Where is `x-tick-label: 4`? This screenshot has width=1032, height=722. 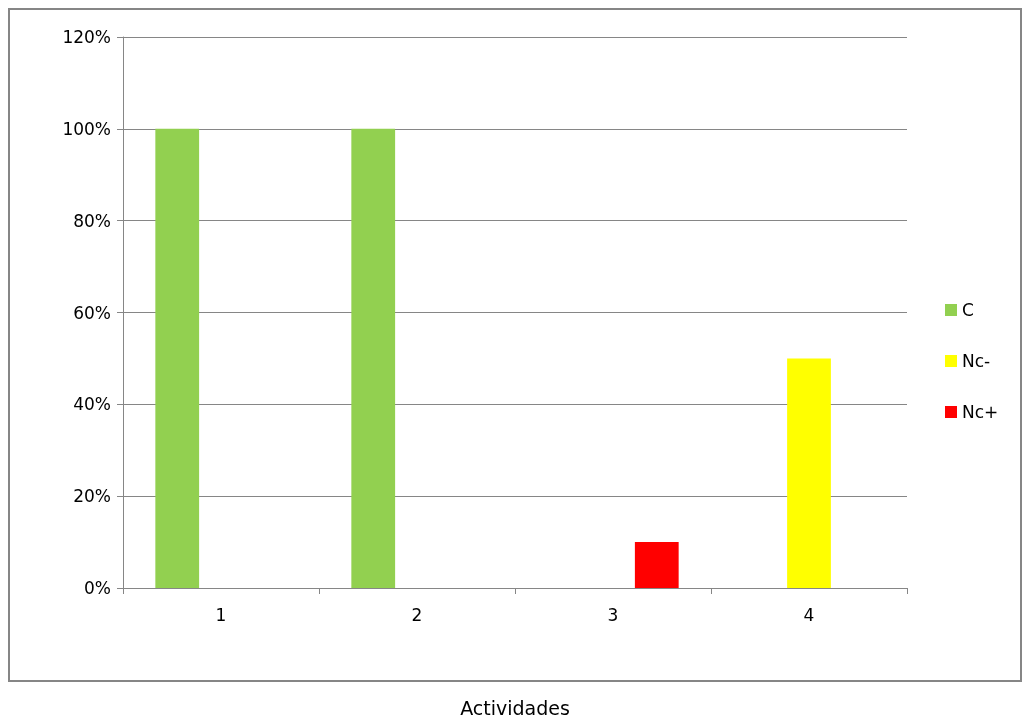
x-tick-label: 4 is located at coordinates (809, 614).